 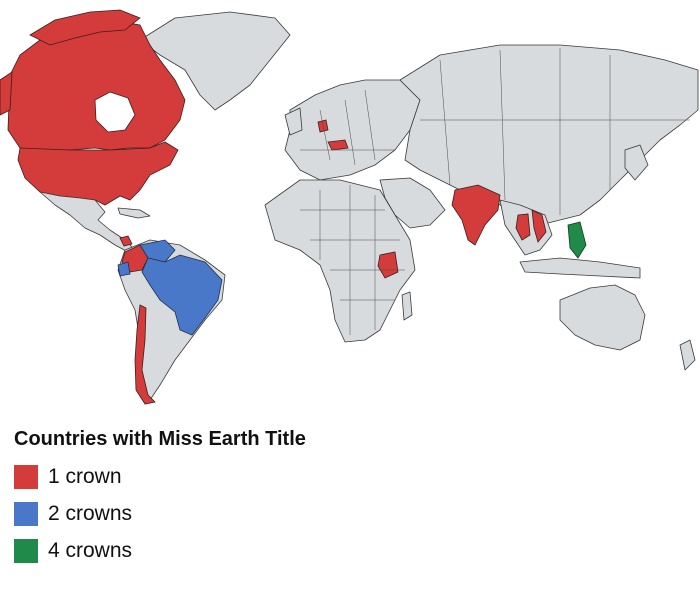 I want to click on asia-borders, so click(x=555, y=131).